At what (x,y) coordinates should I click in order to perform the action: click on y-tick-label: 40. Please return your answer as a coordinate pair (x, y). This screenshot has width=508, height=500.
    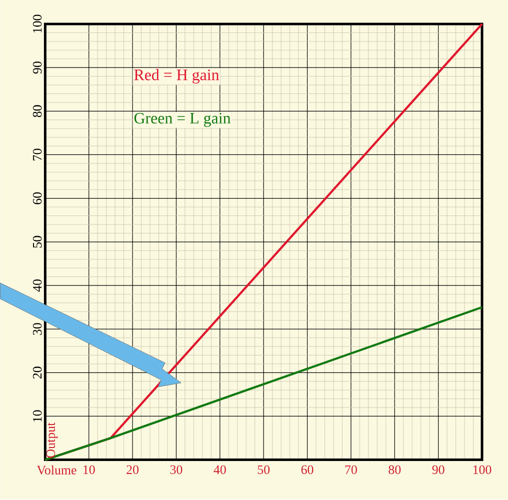
    Looking at the image, I should click on (37, 286).